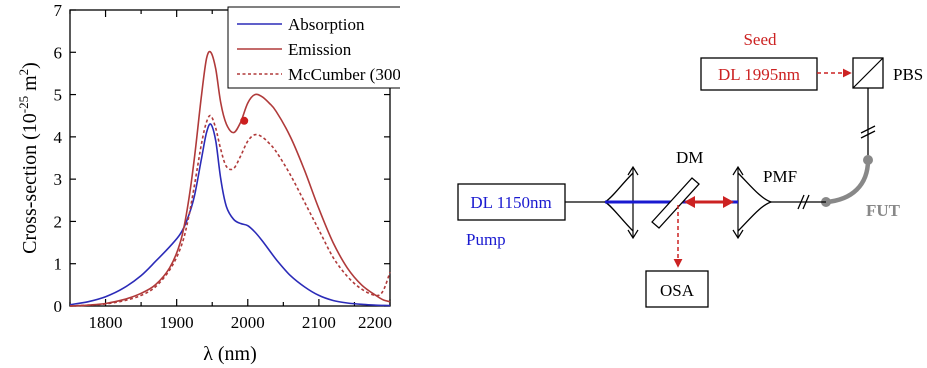 This screenshot has width=927, height=368. I want to click on left-lens-arrow-top, so click(633, 170).